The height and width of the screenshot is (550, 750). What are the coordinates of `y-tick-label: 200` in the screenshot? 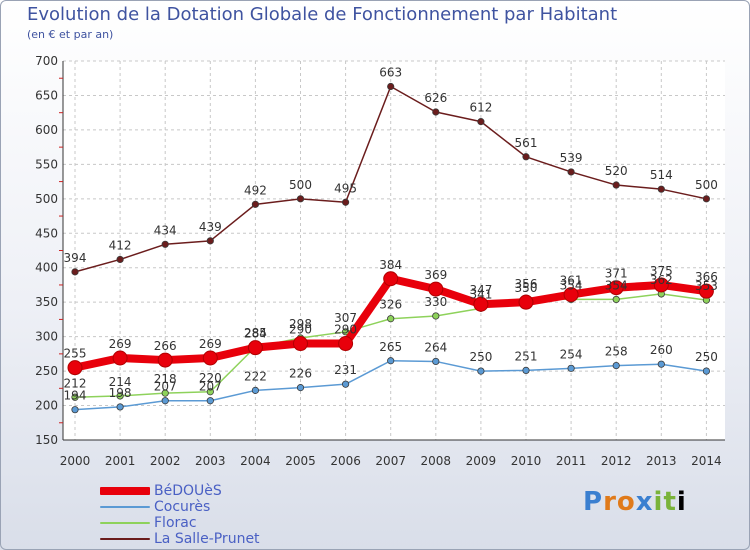 It's located at (46, 406).